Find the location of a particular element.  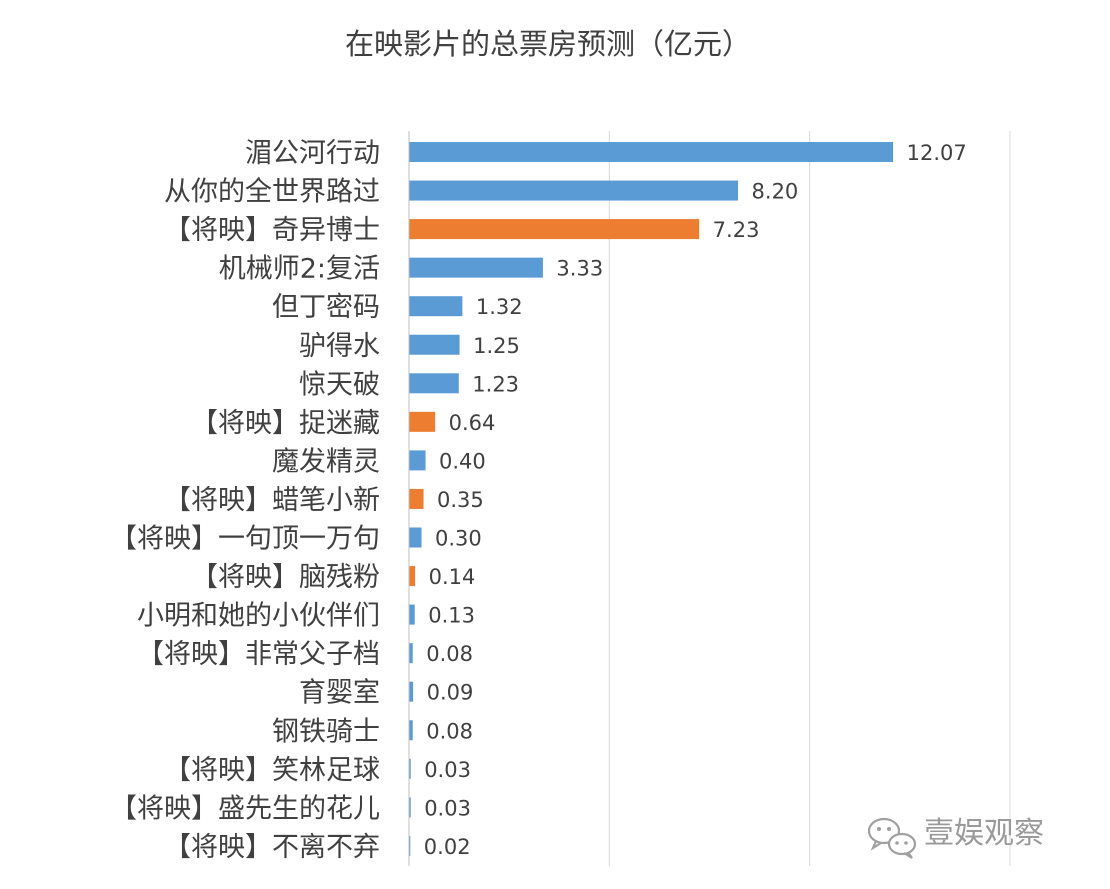

value-label: 0.14 is located at coordinates (452, 577).